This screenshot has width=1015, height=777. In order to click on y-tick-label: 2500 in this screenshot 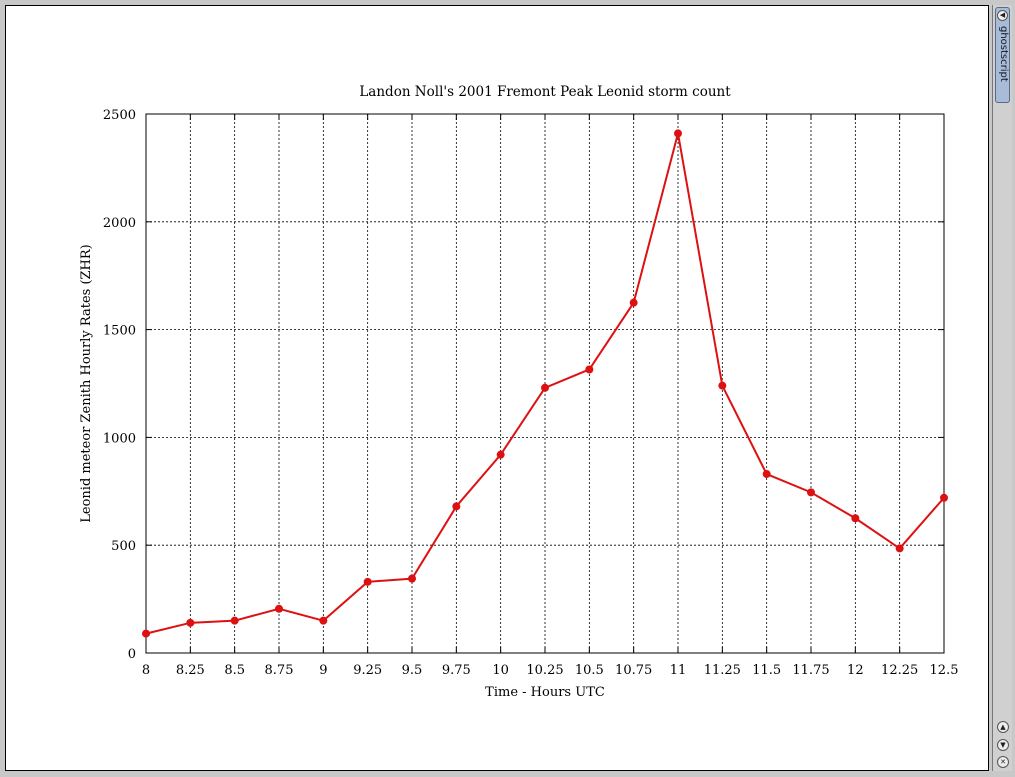, I will do `click(119, 115)`.